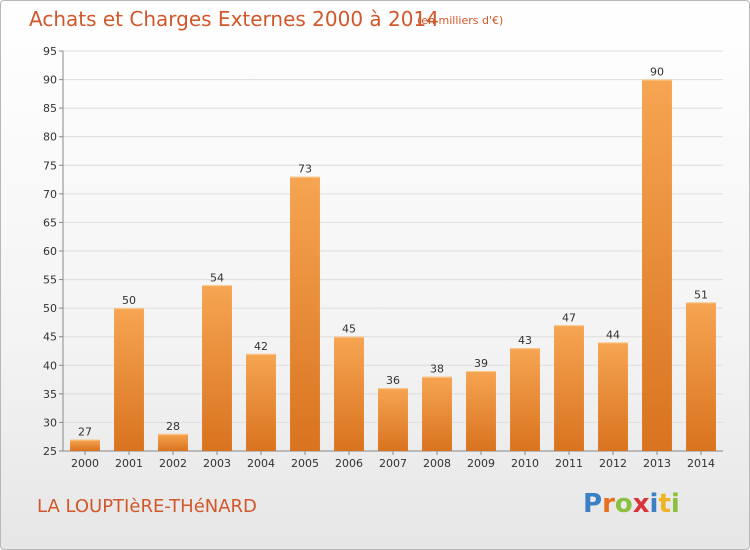 The width and height of the screenshot is (750, 550). I want to click on data-label: 45, so click(349, 329).